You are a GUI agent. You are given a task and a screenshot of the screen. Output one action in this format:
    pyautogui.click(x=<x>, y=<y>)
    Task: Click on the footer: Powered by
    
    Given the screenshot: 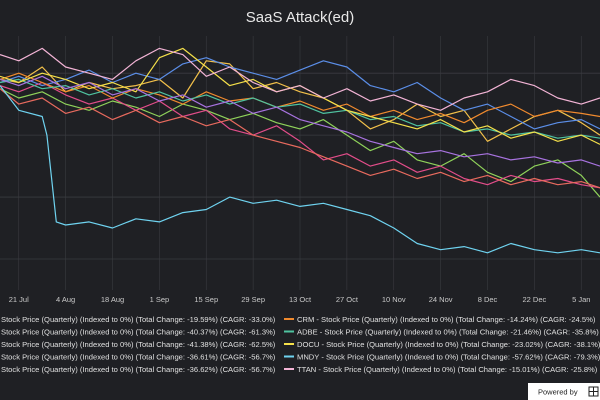 What is the action you would take?
    pyautogui.click(x=564, y=391)
    